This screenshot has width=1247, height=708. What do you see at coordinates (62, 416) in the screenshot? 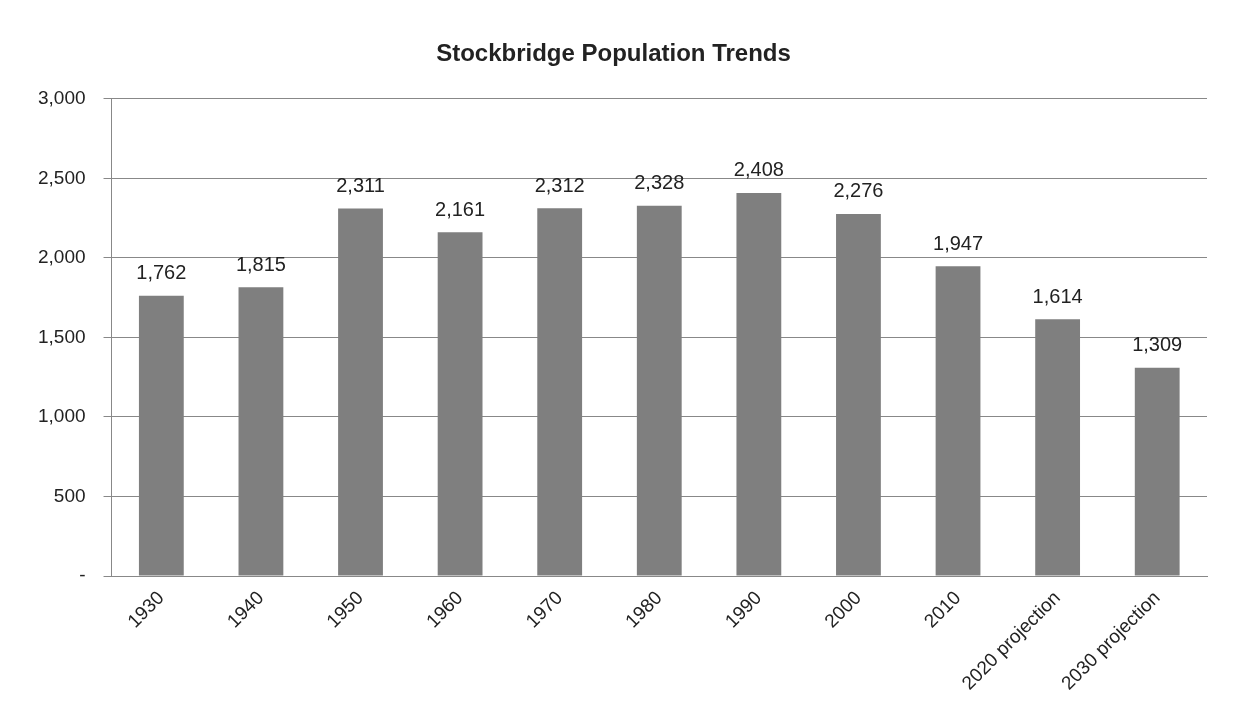
I see `y-tick-label: 1,000` at bounding box center [62, 416].